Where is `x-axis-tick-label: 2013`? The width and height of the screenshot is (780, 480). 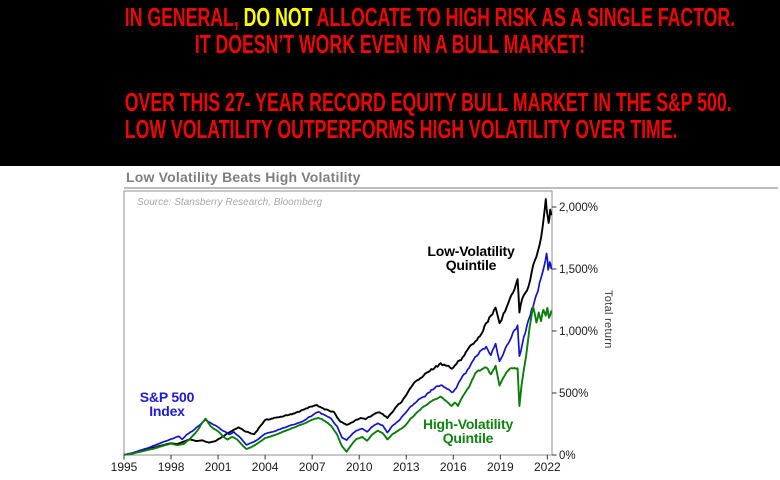
x-axis-tick-label: 2013 is located at coordinates (406, 467).